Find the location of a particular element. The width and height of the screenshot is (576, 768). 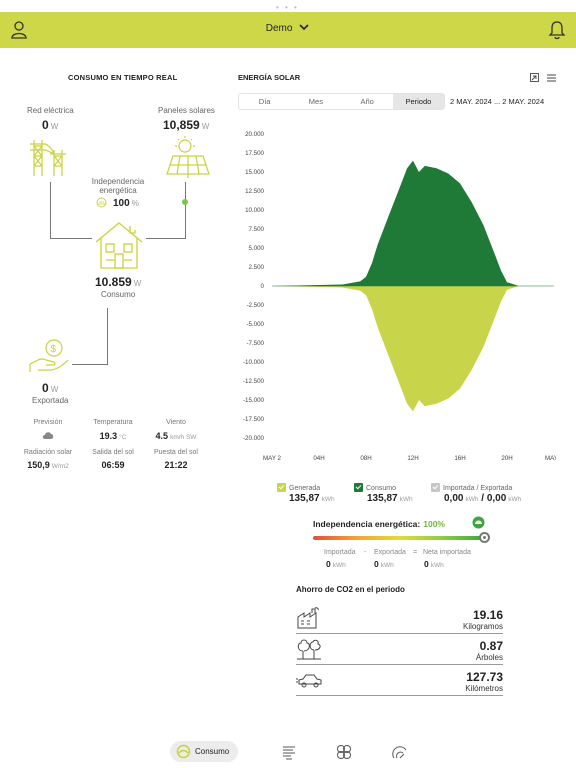

co2-title: Ahorro de CO2 en el periodo is located at coordinates (350, 589).